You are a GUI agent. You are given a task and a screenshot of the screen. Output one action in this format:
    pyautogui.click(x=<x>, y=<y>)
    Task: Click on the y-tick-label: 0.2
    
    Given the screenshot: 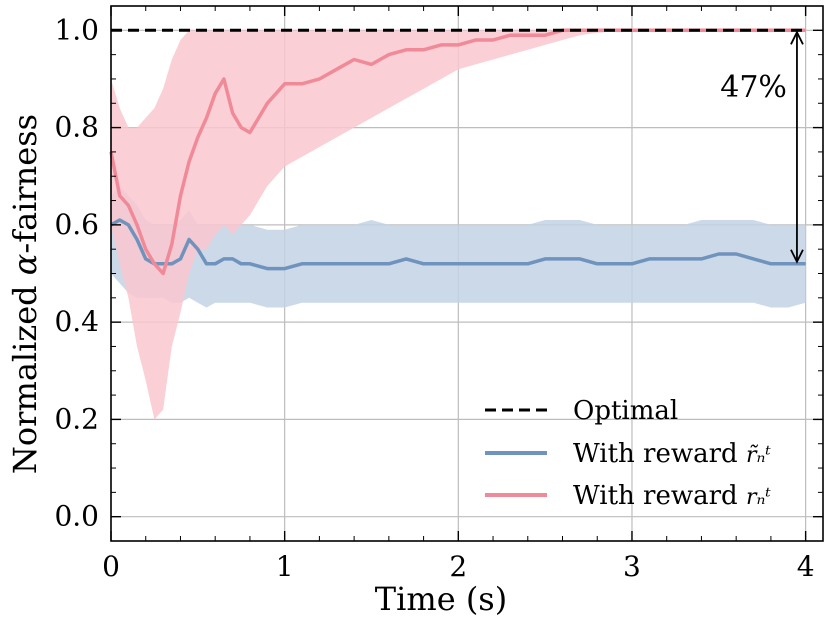 What is the action you would take?
    pyautogui.click(x=76, y=418)
    